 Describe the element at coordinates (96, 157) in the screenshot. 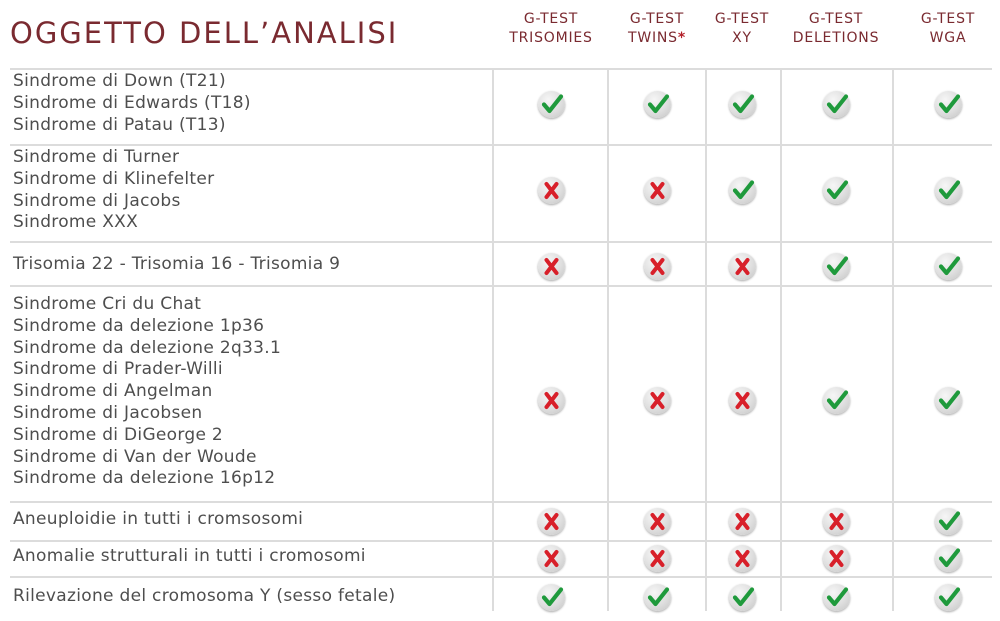

I see `row-label: Sindrome di Turner` at that location.